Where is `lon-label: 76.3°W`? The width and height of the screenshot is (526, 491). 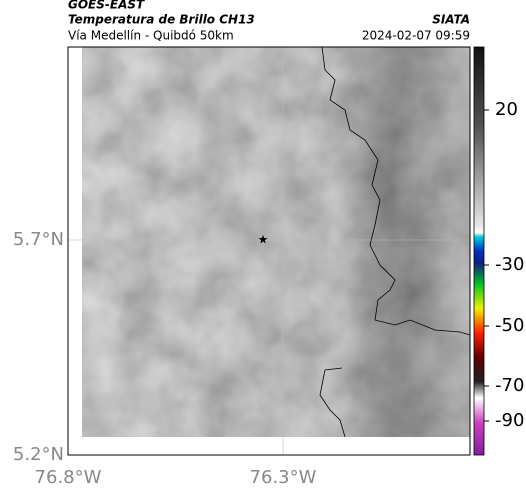 lon-label: 76.3°W is located at coordinates (283, 477).